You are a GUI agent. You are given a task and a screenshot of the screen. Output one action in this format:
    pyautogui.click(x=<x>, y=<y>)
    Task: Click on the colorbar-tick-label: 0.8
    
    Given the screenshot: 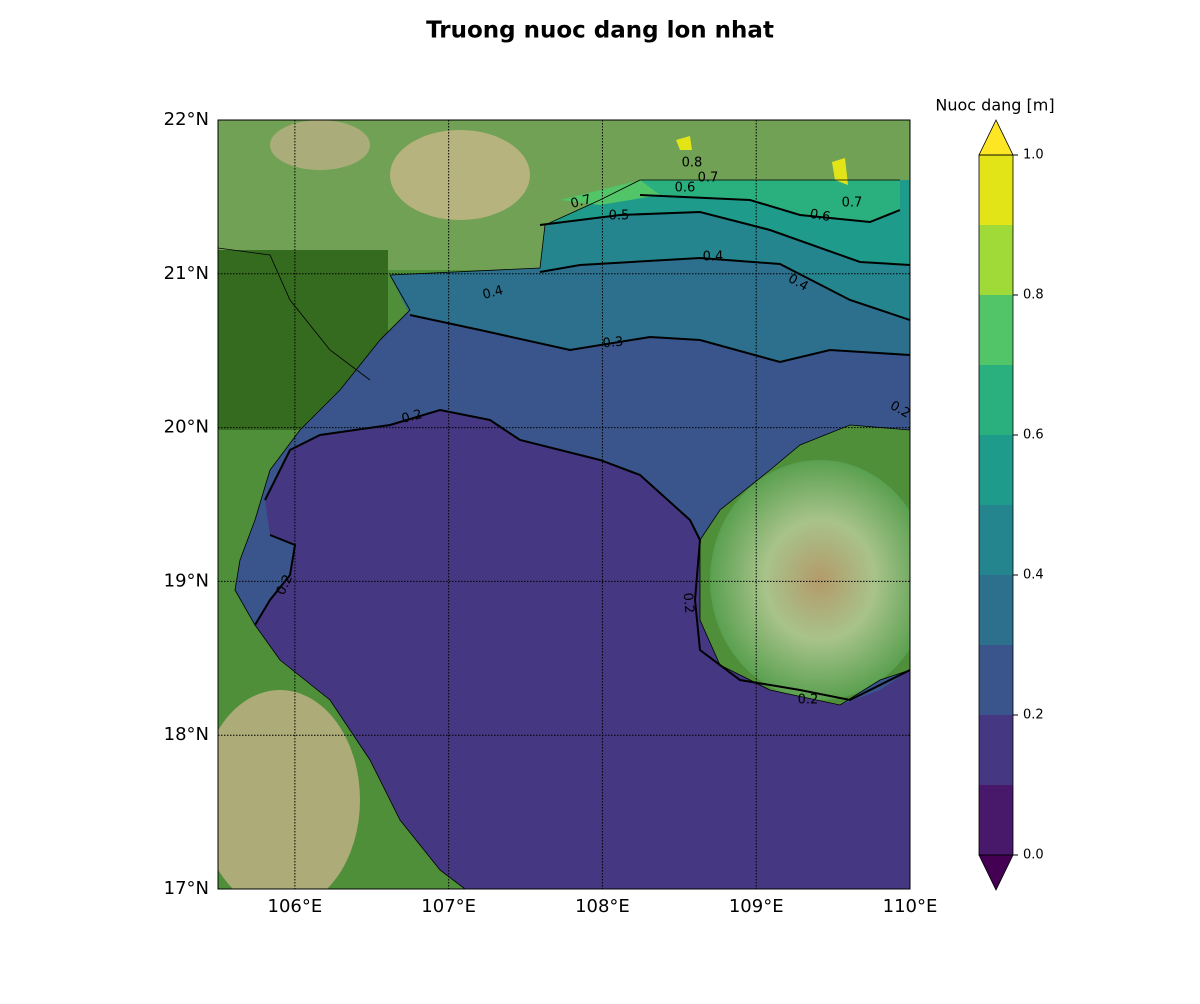 What is the action you would take?
    pyautogui.click(x=1033, y=295)
    